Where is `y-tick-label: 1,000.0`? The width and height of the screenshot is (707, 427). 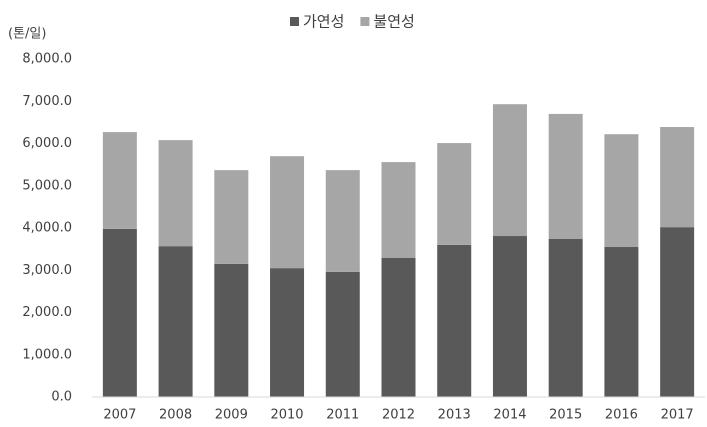 y-tick-label: 1,000.0 is located at coordinates (47, 354).